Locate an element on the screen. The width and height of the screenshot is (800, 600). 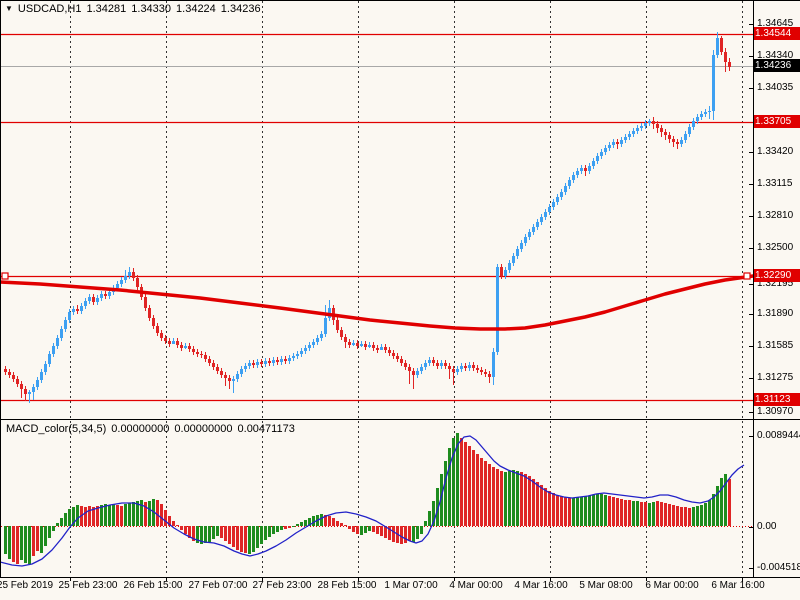
moving-average-line is located at coordinates (377, 302).